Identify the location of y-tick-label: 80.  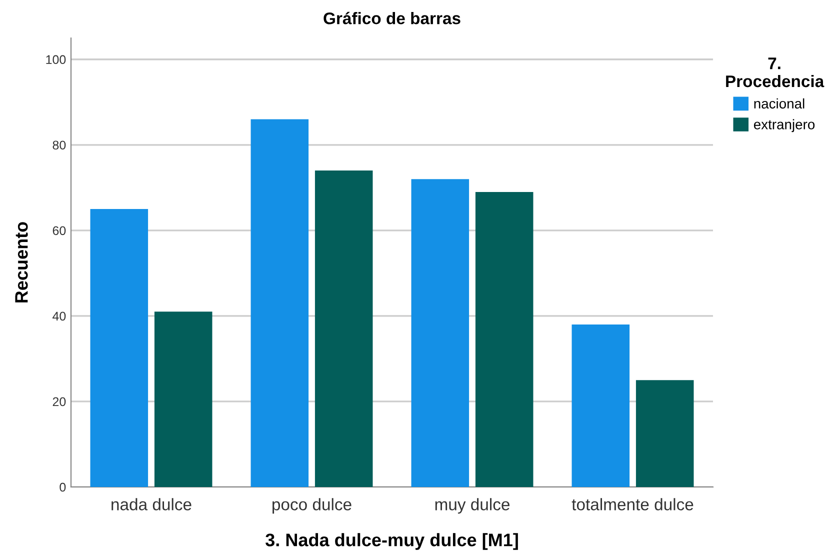
(59, 145).